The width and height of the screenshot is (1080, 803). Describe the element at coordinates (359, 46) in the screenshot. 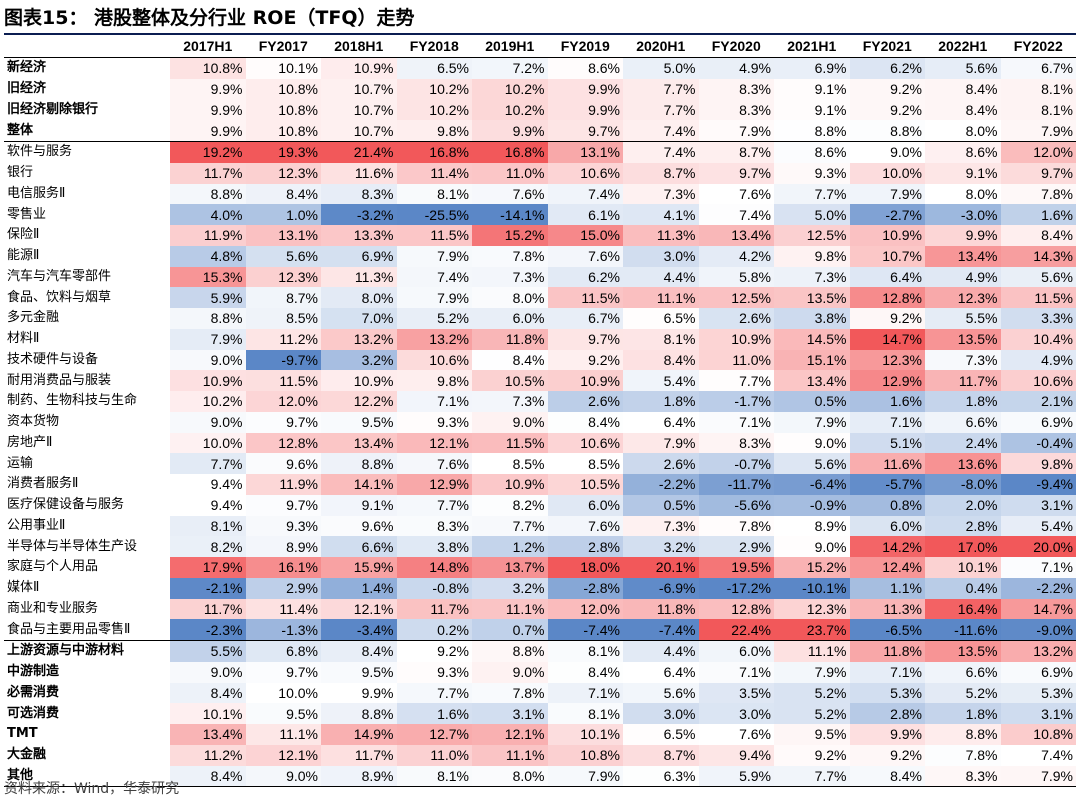

I see `column-header: 2018H1` at that location.